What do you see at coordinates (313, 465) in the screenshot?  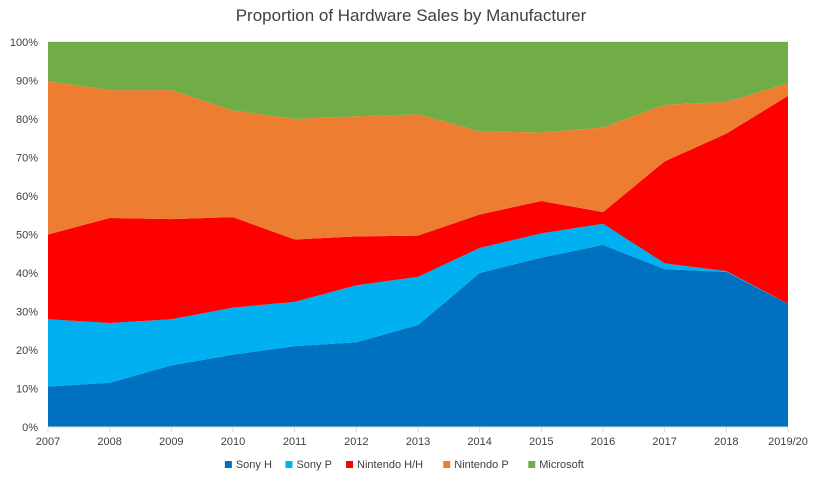 I see `legend-label-sony-p: Sony P` at bounding box center [313, 465].